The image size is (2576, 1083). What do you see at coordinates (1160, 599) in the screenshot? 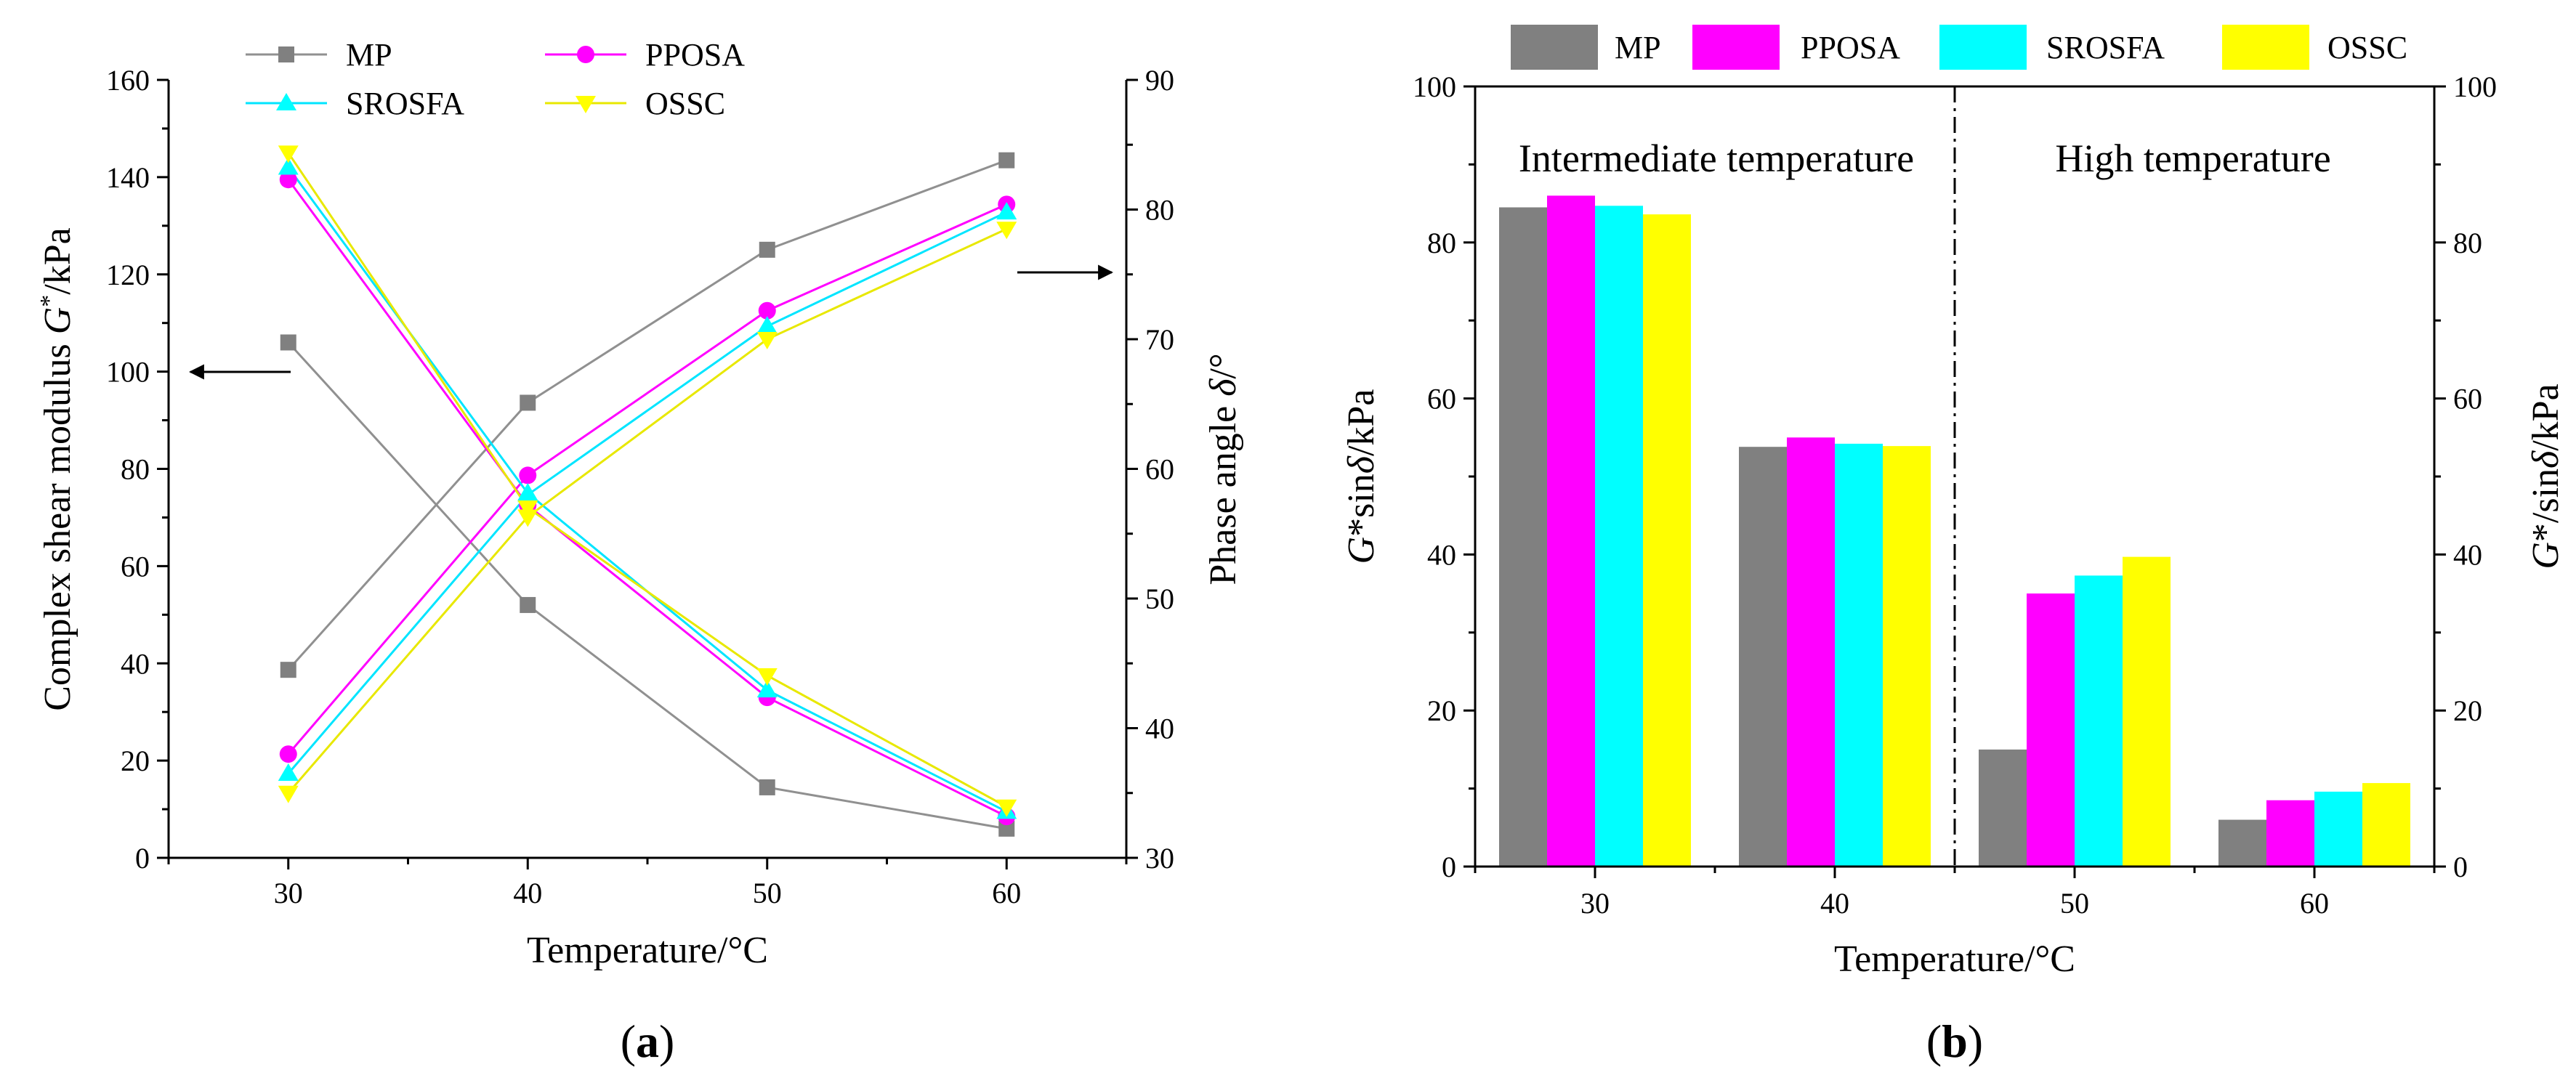
I see `a-right-tick-label: 50` at bounding box center [1160, 599].